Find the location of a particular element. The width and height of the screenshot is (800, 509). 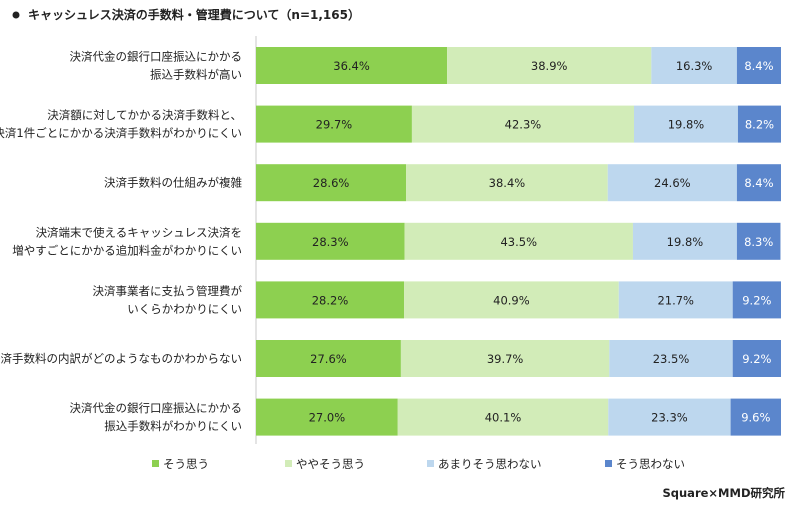

data-label: 21.7% is located at coordinates (675, 300).